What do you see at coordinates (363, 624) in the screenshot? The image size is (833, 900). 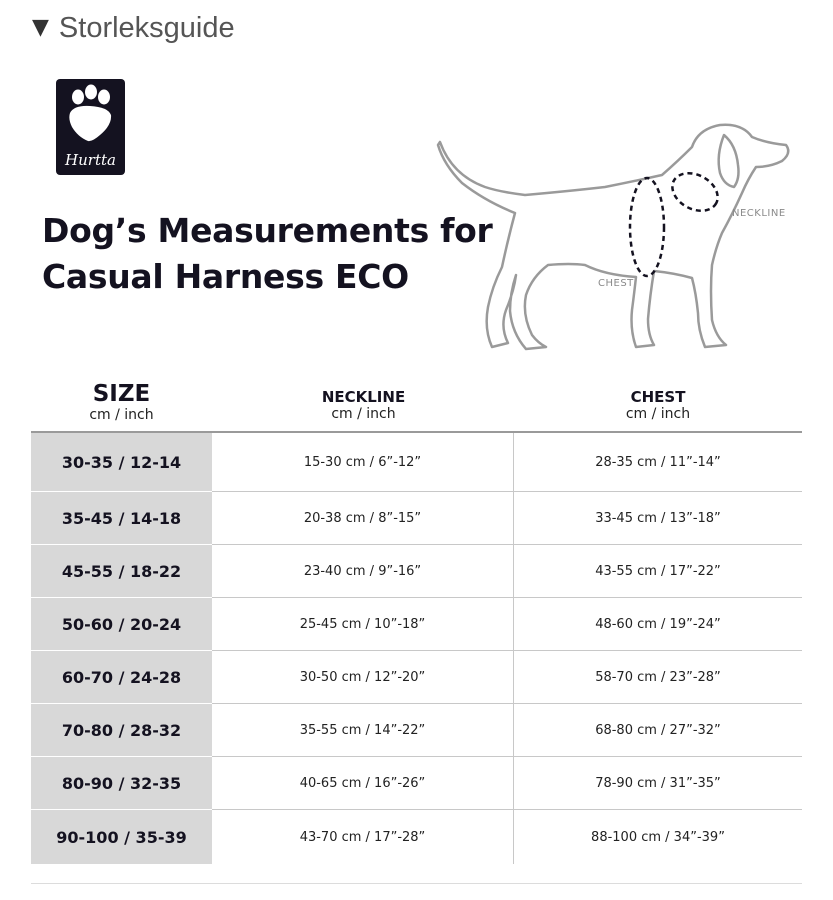 I see `neckline-cell: 25-45 cm / 10”-18”` at bounding box center [363, 624].